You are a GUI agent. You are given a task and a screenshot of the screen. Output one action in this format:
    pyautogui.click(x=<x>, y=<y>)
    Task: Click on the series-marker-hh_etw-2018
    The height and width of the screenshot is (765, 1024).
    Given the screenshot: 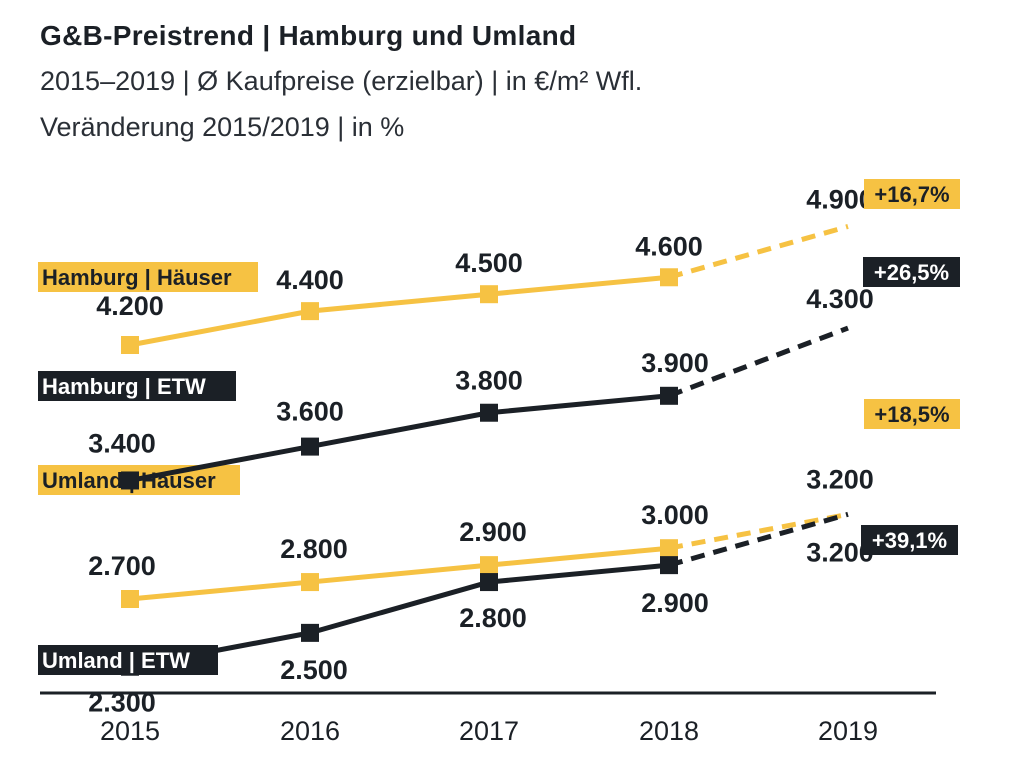 What is the action you would take?
    pyautogui.click(x=669, y=395)
    